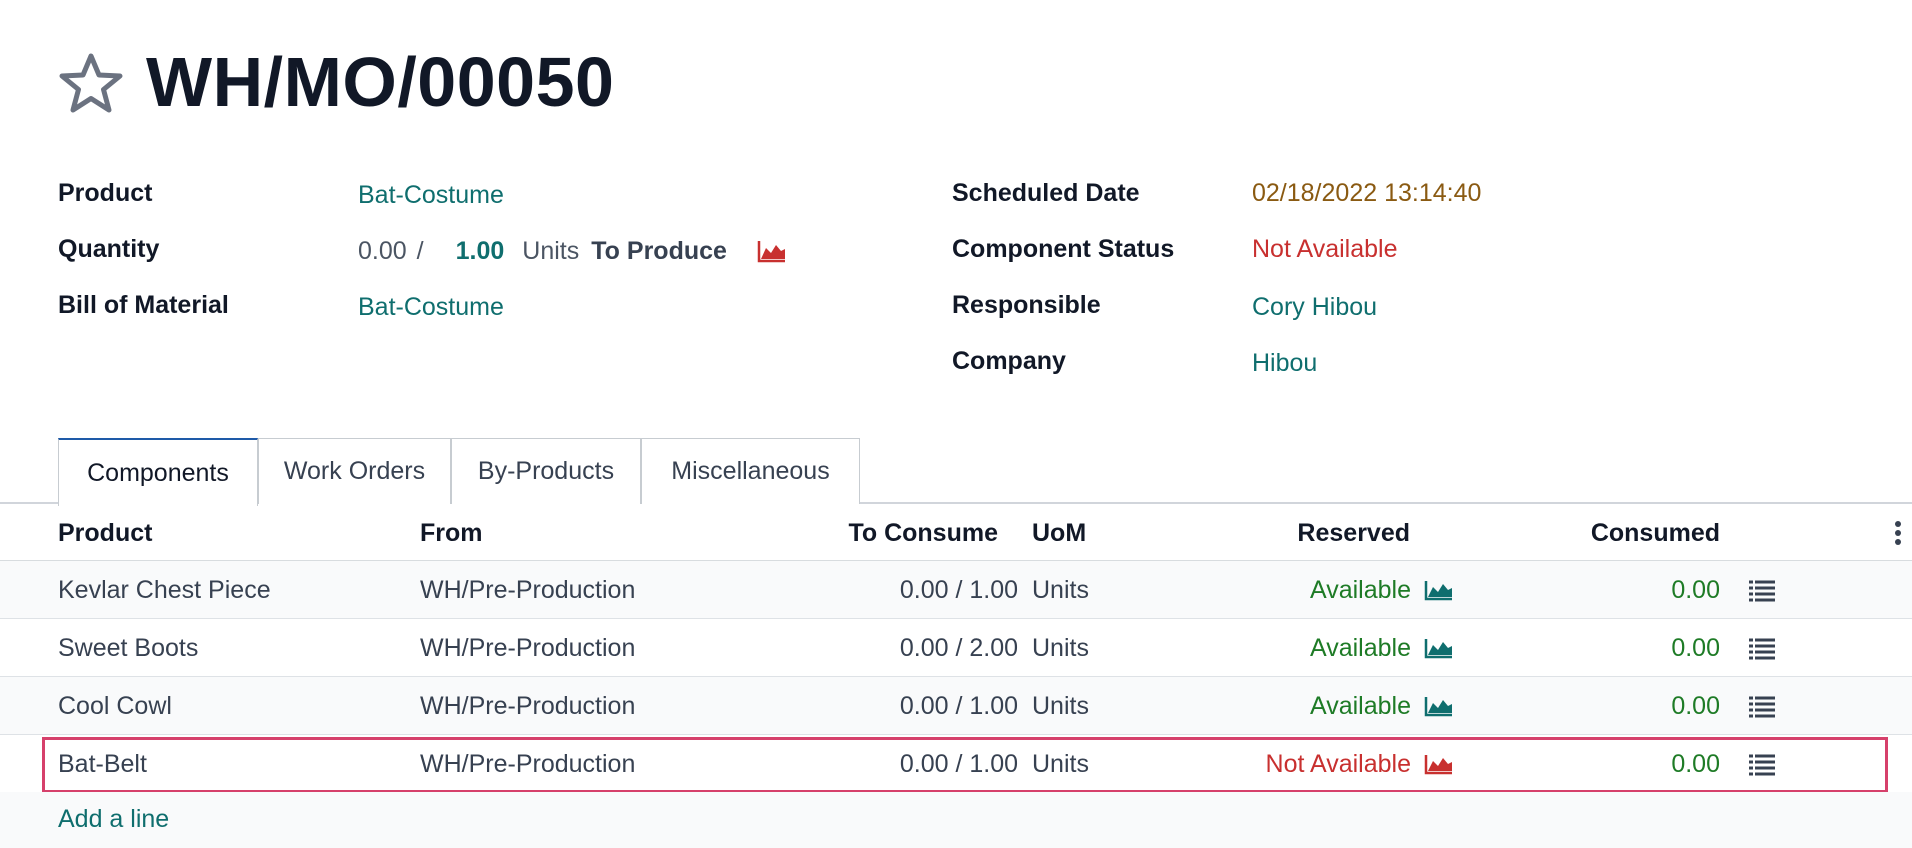 This screenshot has height=848, width=1912. Describe the element at coordinates (546, 471) in the screenshot. I see `tab-by-products: By-Products` at that location.